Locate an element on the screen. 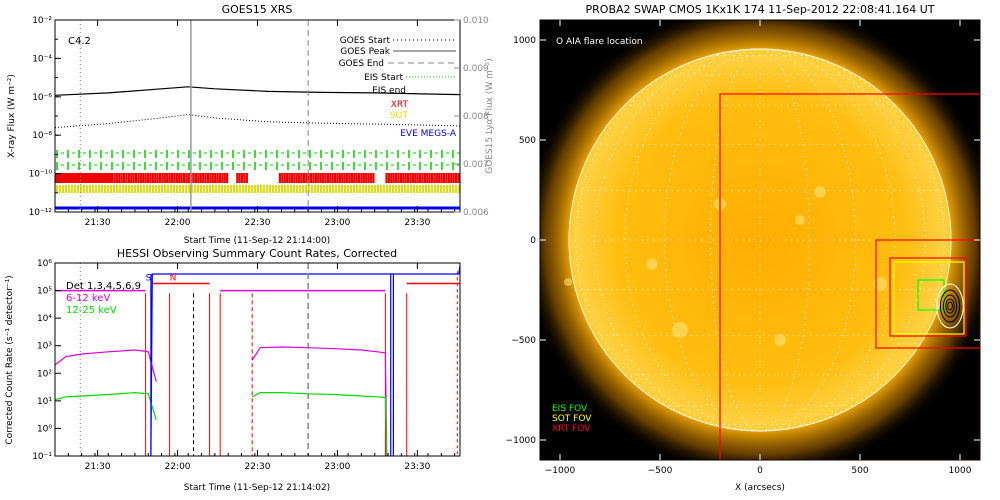 This screenshot has height=500, width=1000. hessi-xtick-label: 21:30 is located at coordinates (98, 467).